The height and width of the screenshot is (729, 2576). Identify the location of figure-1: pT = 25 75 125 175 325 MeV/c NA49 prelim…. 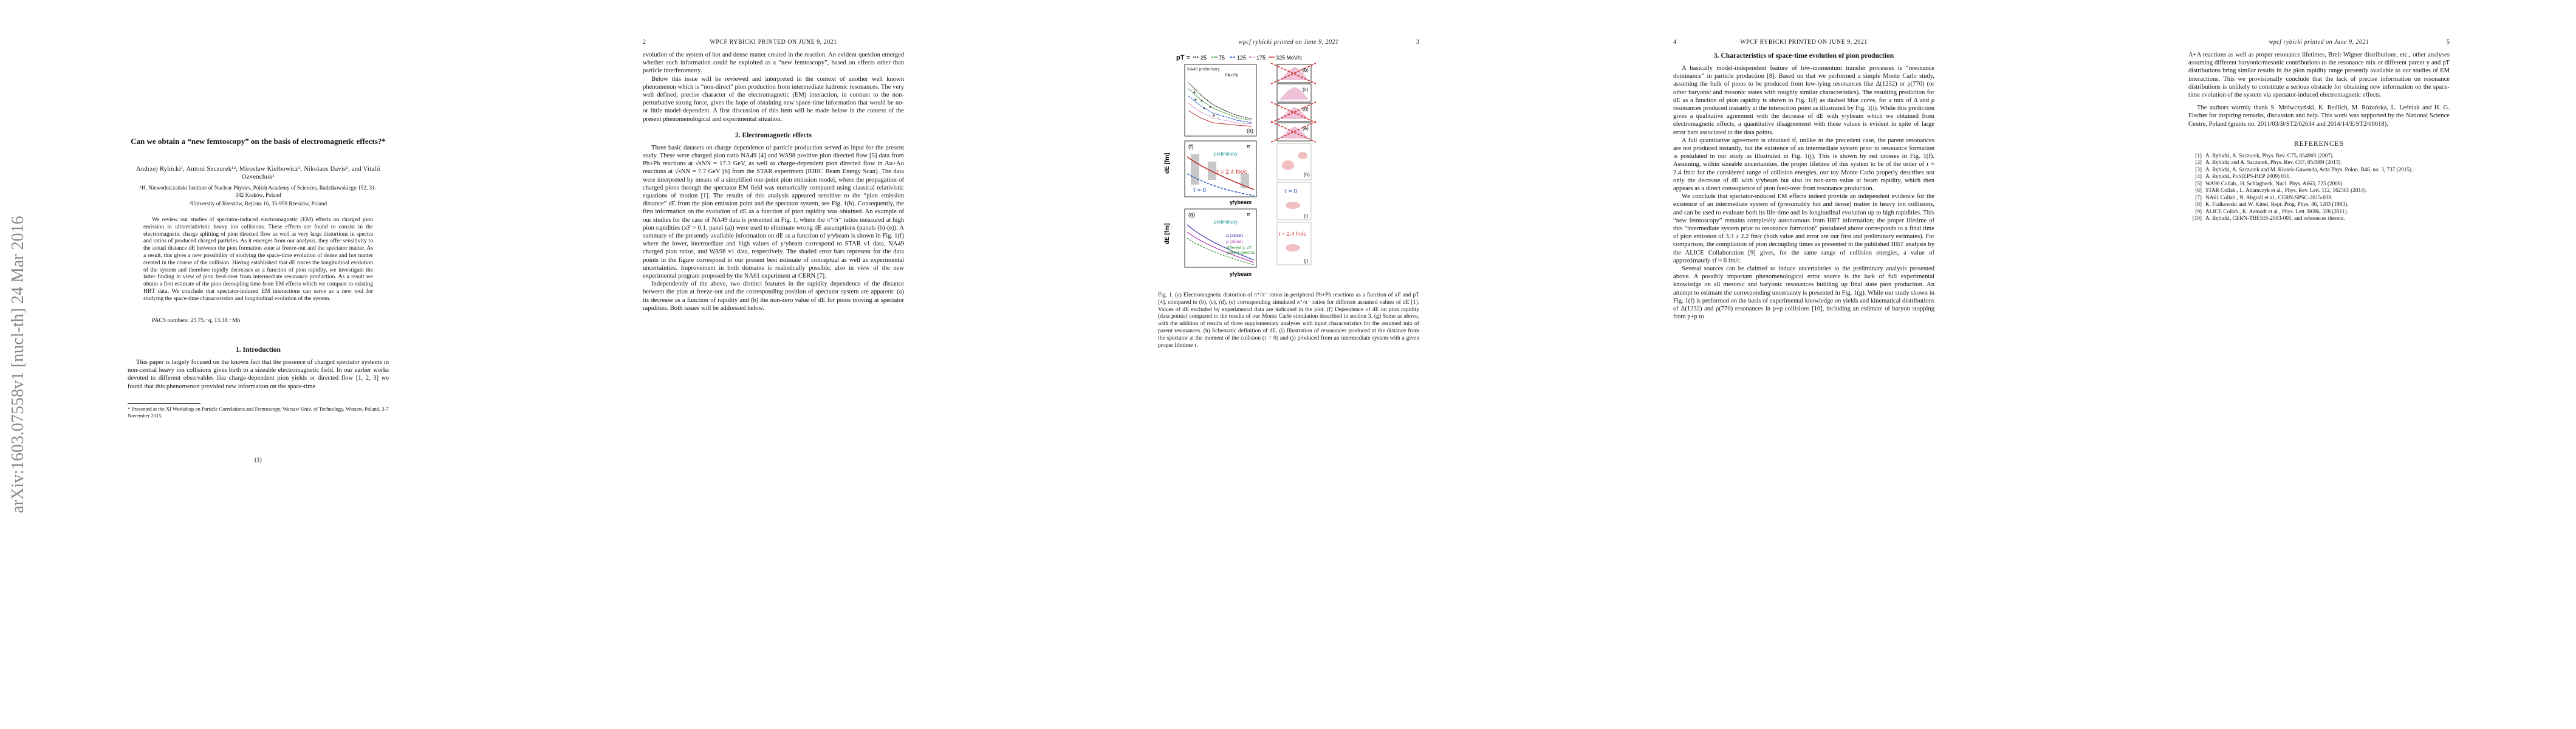
(1240, 166).